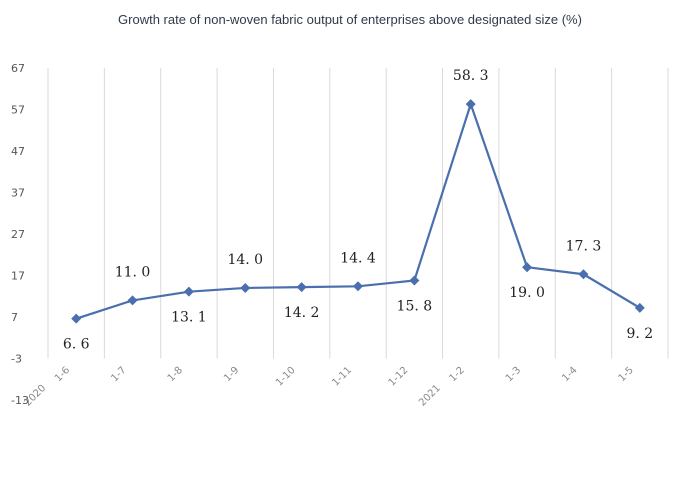 Image resolution: width=700 pixels, height=482 pixels. What do you see at coordinates (399, 377) in the screenshot?
I see `x-tick-label: 1-12` at bounding box center [399, 377].